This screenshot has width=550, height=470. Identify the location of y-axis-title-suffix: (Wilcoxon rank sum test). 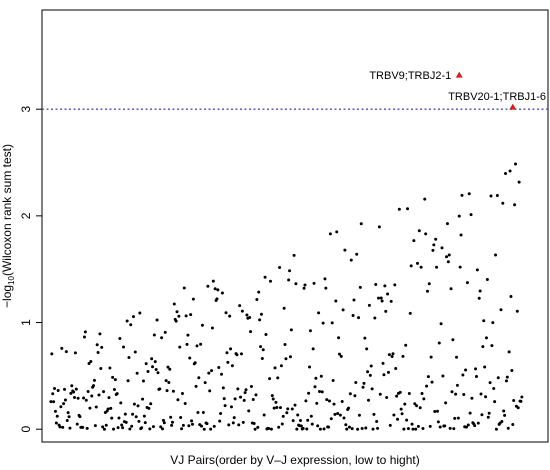
(7, 210).